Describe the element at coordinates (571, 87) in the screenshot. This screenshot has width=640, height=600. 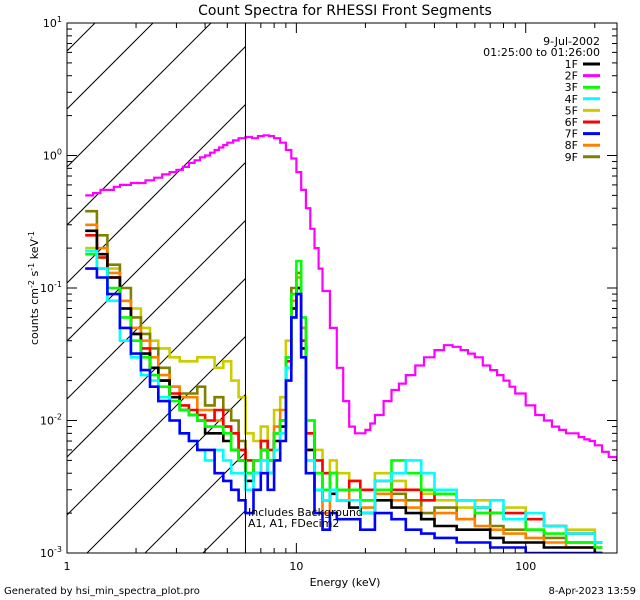
I see `legend-label: 3F` at that location.